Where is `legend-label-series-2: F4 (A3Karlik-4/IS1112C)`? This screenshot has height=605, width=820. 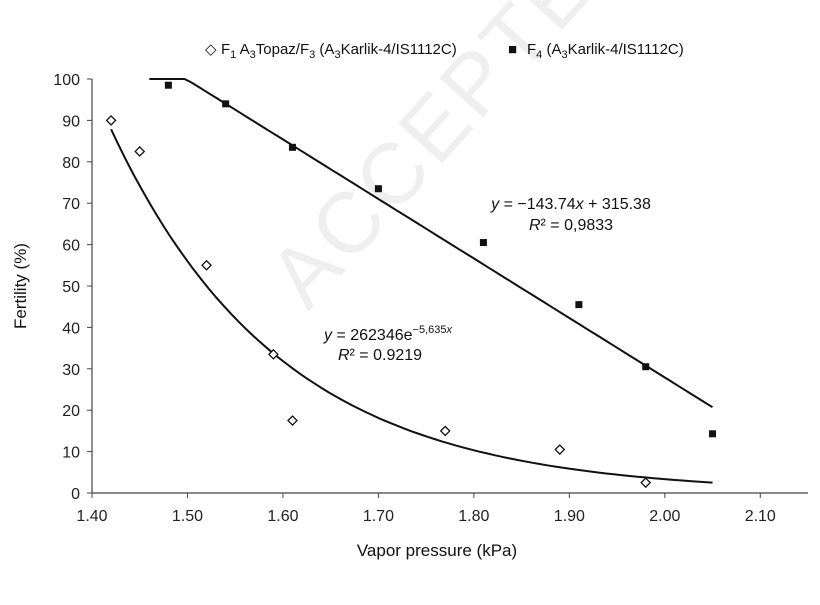
legend-label-series-2: F4 (A3Karlik-4/IS1112C) is located at coordinates (605, 51).